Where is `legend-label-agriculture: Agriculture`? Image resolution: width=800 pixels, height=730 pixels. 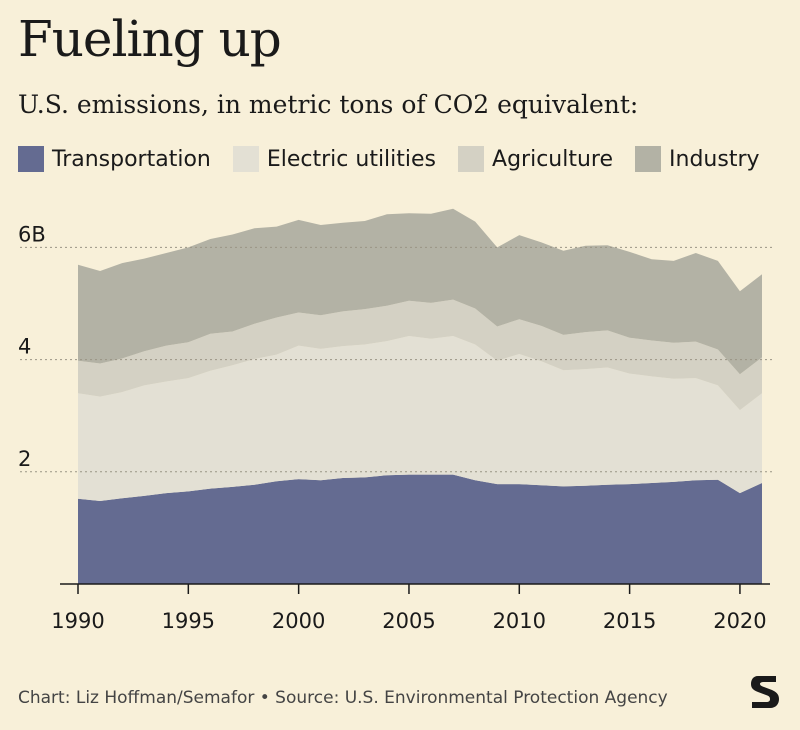 legend-label-agriculture: Agriculture is located at coordinates (553, 159).